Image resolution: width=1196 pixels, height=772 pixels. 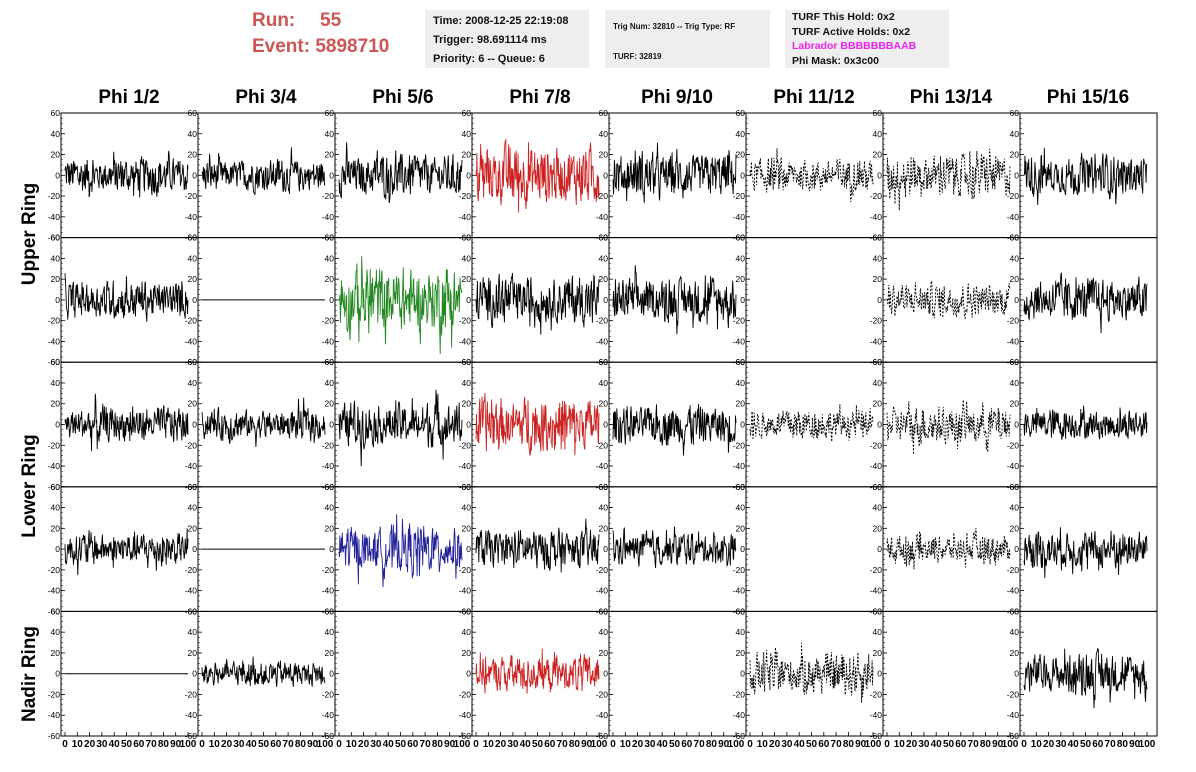 What do you see at coordinates (129, 97) in the screenshot?
I see `phi-header-1-2: Phi 1/2` at bounding box center [129, 97].